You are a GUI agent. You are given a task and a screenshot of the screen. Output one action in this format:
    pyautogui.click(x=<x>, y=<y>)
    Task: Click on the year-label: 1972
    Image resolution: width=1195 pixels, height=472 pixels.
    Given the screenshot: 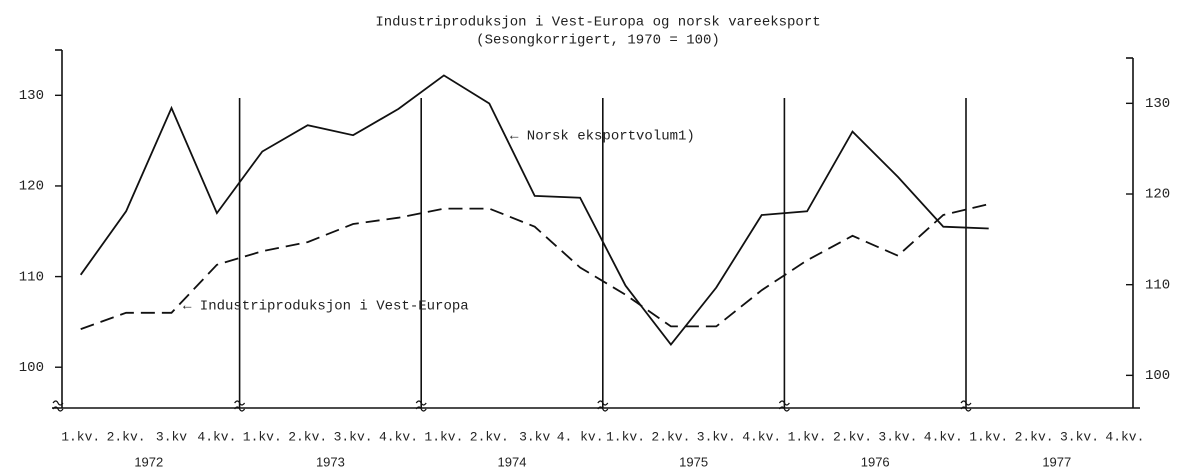 What is the action you would take?
    pyautogui.click(x=148, y=461)
    